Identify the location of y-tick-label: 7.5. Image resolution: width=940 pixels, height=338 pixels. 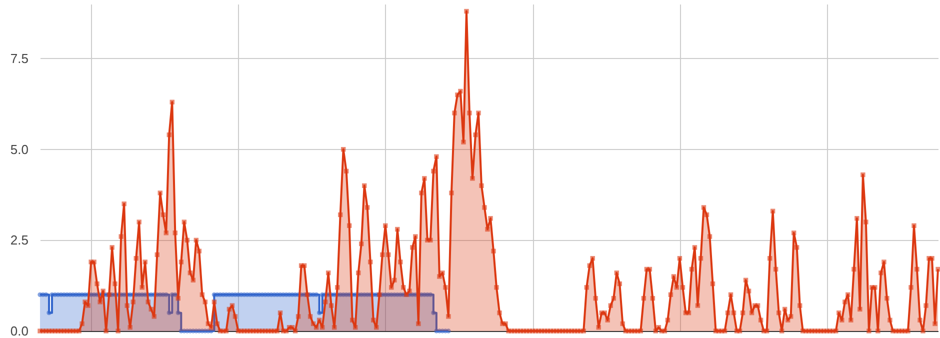
(19, 58).